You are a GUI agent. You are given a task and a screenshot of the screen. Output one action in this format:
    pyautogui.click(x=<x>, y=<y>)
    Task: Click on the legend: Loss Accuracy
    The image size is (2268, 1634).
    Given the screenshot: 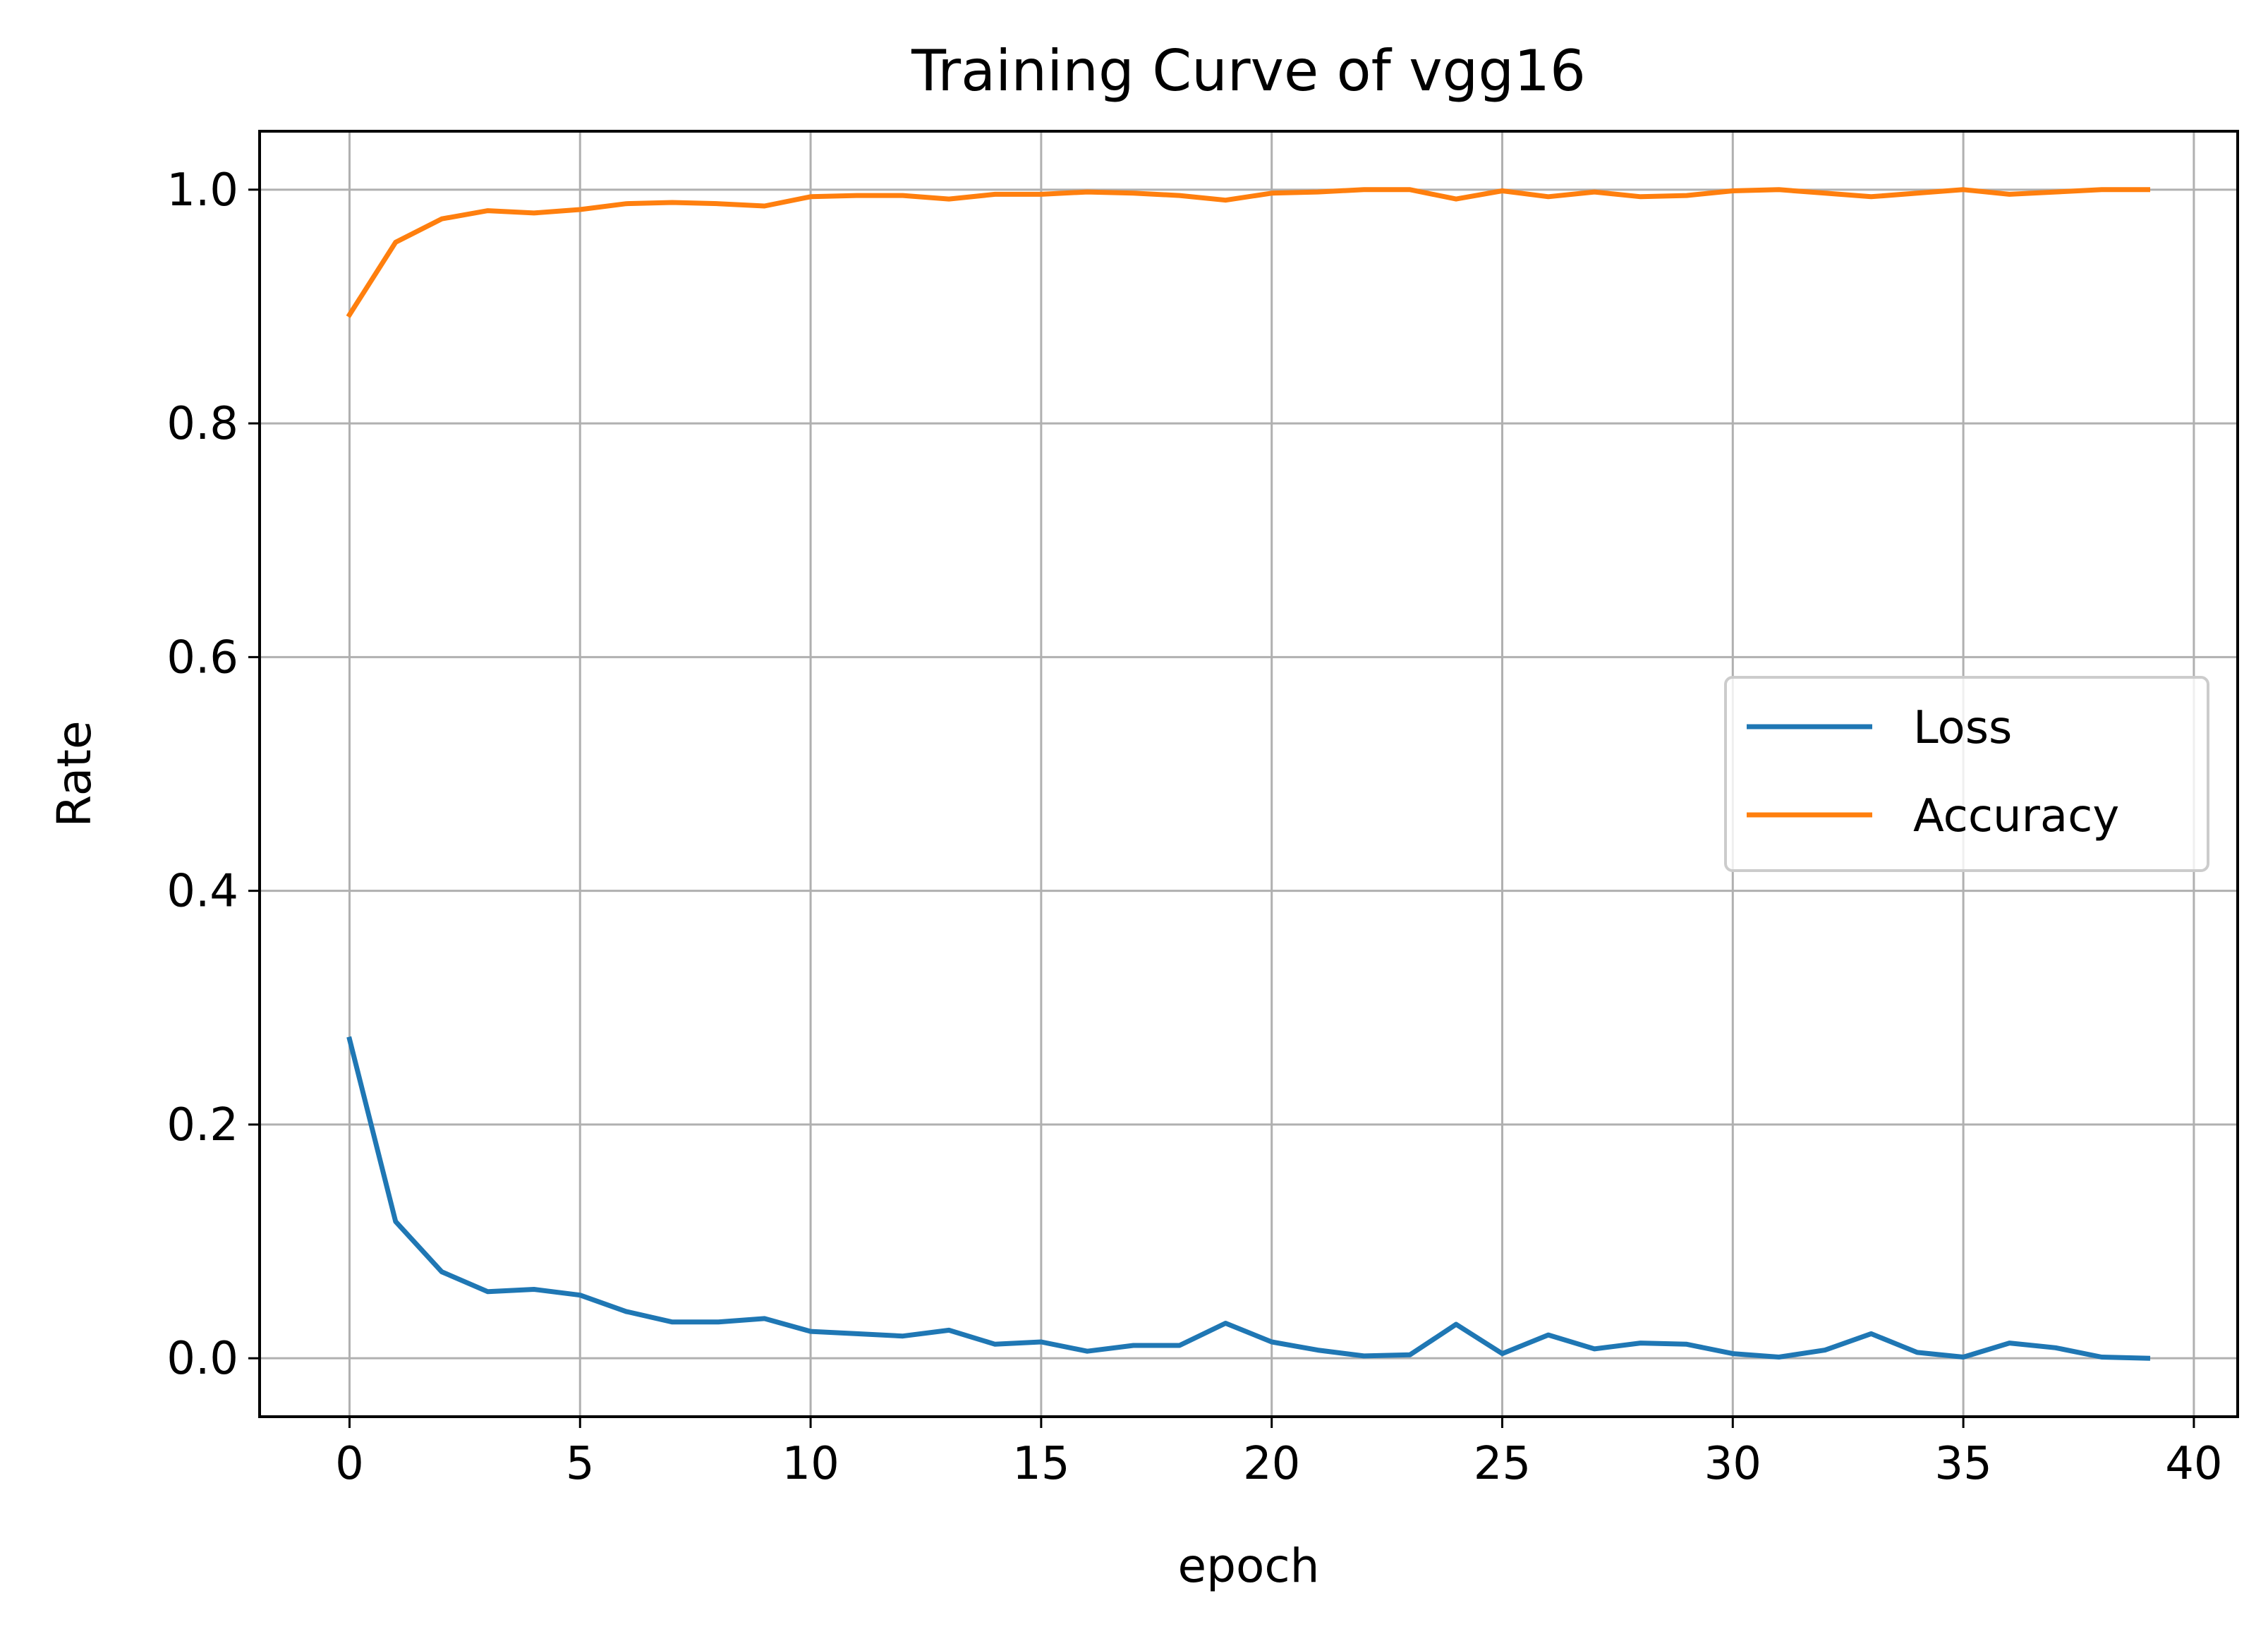 What is the action you would take?
    pyautogui.click(x=1966, y=774)
    